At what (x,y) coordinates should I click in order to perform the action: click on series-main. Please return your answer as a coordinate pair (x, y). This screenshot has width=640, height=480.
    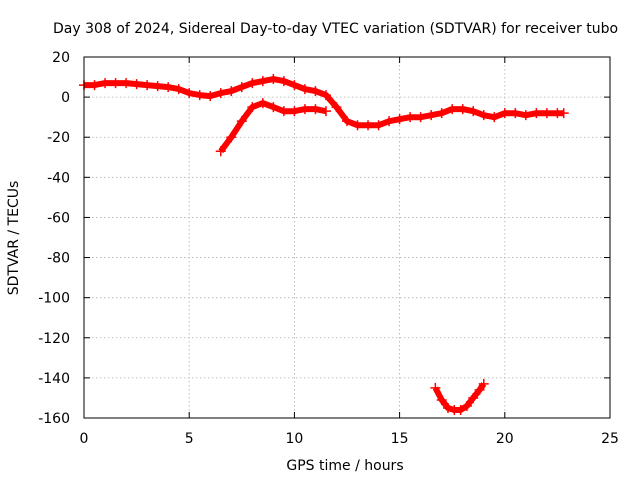
    Looking at the image, I should click on (324, 102).